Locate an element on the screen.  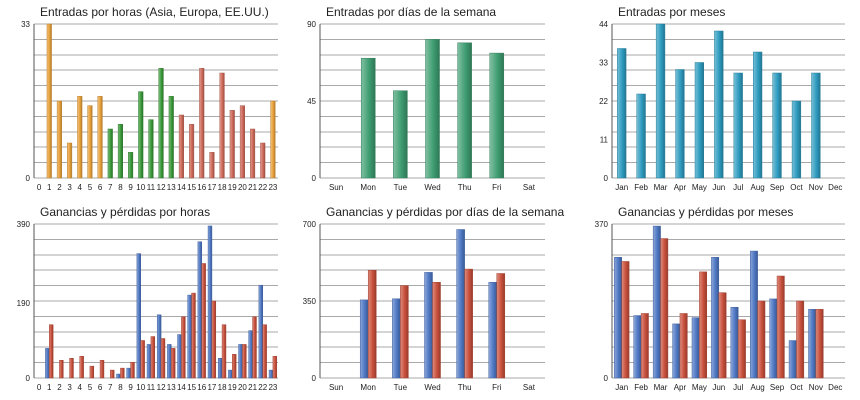
x-tick-label: 14 is located at coordinates (181, 187).